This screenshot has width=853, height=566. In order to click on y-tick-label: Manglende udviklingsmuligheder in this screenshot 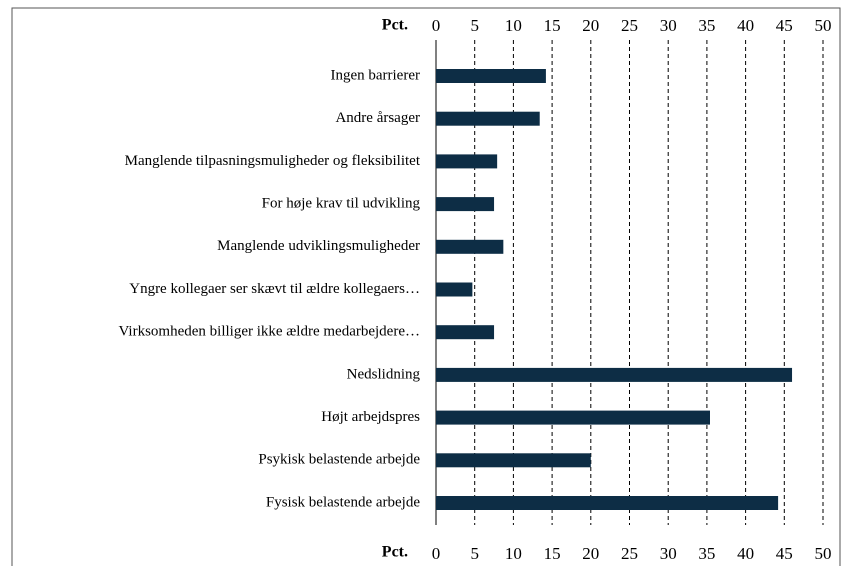, I will do `click(318, 246)`.